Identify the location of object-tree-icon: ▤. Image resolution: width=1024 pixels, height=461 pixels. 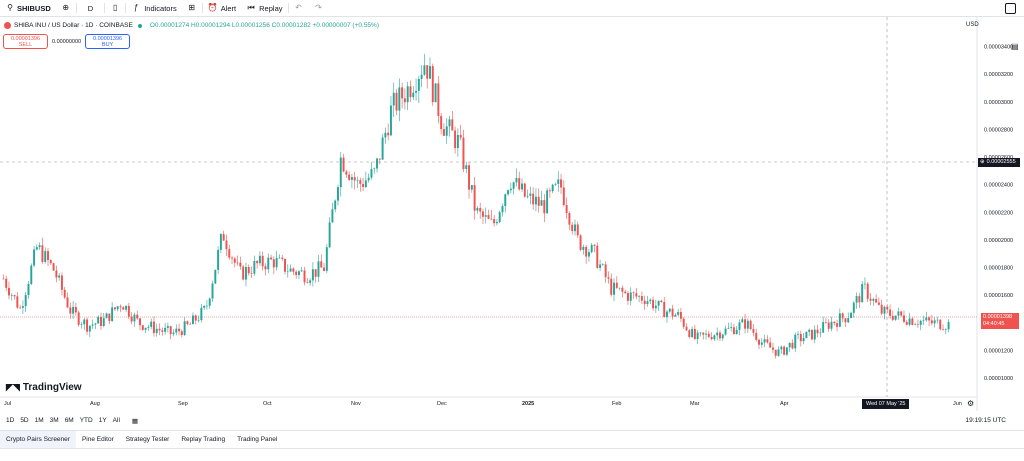
(1015, 46).